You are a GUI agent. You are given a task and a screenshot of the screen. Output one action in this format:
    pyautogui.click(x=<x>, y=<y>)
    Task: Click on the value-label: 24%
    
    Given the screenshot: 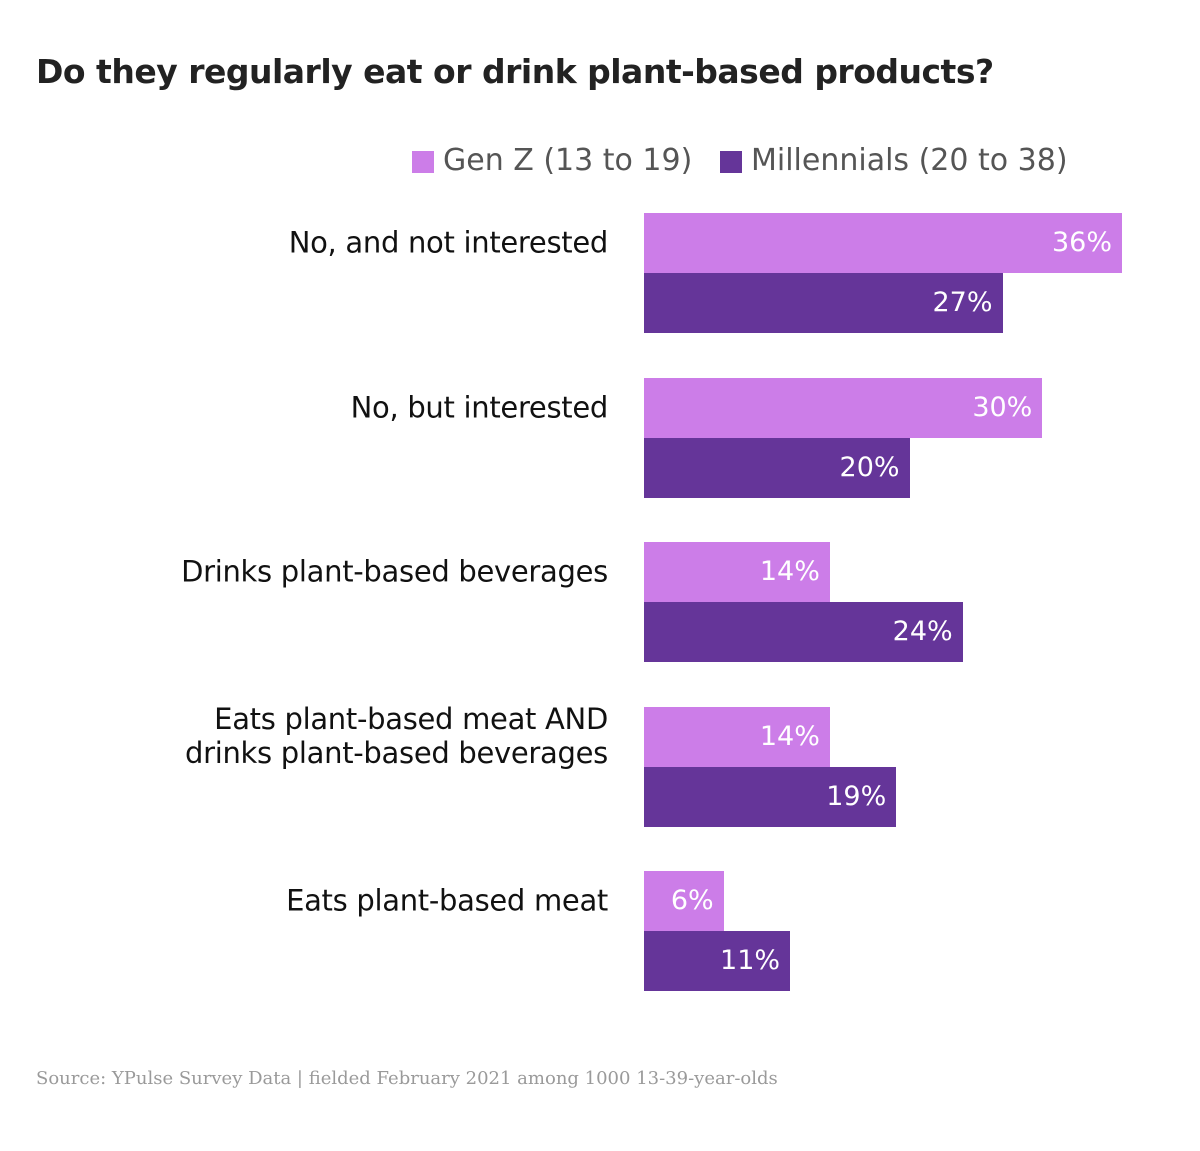 What is the action you would take?
    pyautogui.click(x=922, y=631)
    